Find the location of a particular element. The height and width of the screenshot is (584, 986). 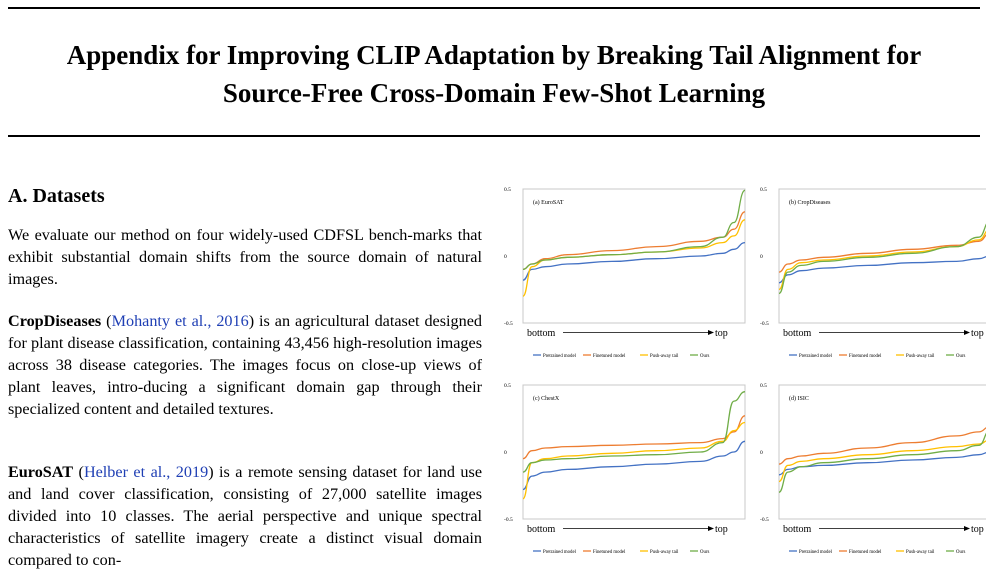

panel-title: (a) EuroSAT is located at coordinates (548, 202).